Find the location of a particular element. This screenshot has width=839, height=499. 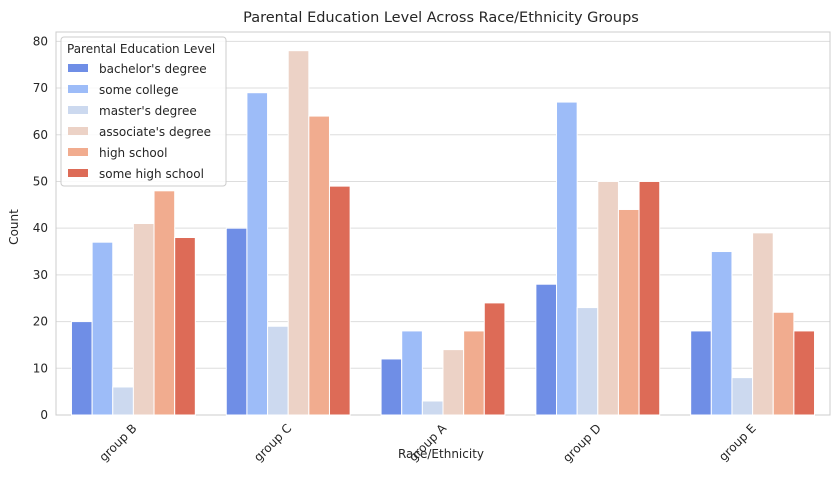

y-axis-label: Count is located at coordinates (14, 227).